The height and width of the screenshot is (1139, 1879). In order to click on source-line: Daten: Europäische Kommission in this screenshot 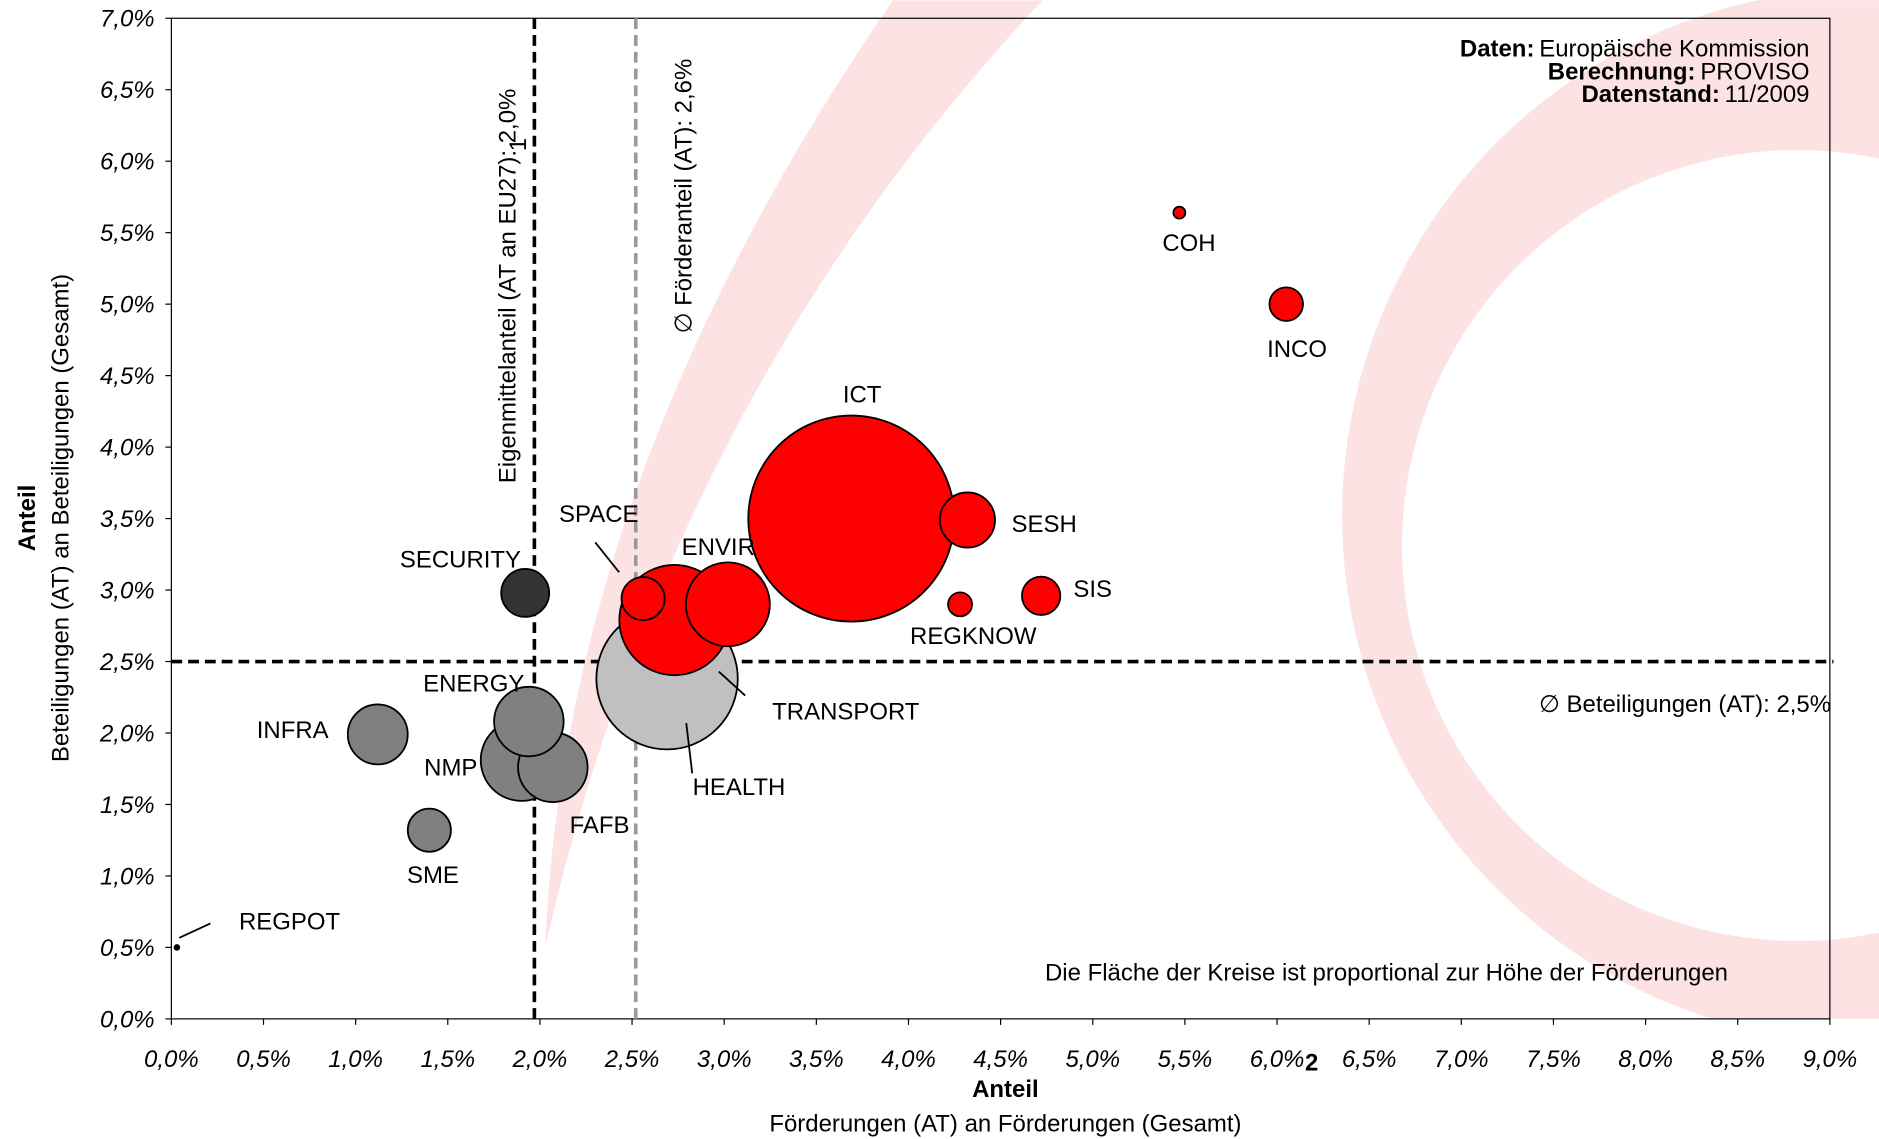, I will do `click(1635, 49)`.